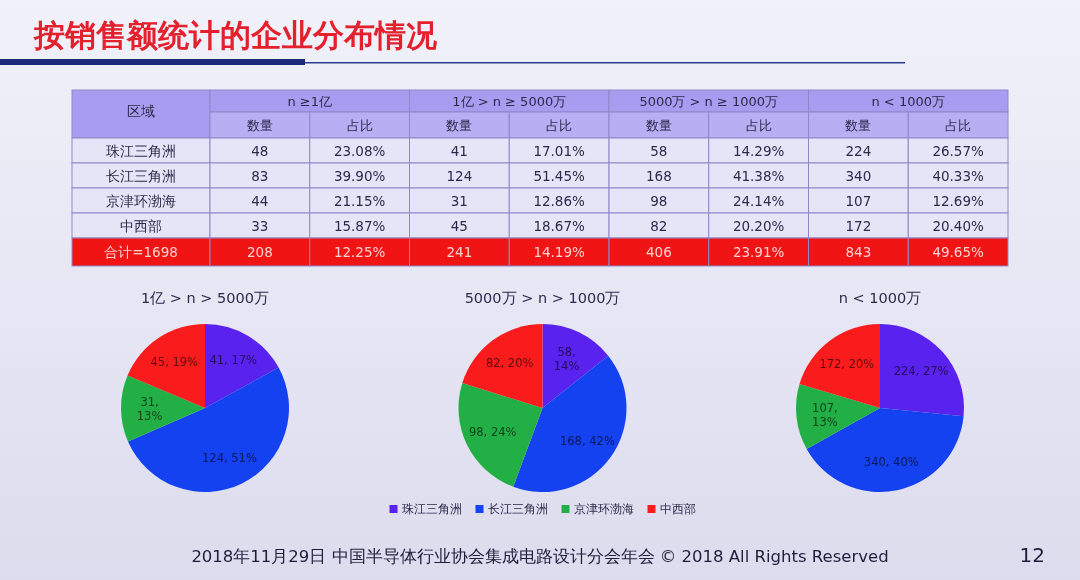 Image resolution: width=1080 pixels, height=580 pixels. What do you see at coordinates (921, 370) in the screenshot?
I see `data-label: 224, 27%` at bounding box center [921, 370].